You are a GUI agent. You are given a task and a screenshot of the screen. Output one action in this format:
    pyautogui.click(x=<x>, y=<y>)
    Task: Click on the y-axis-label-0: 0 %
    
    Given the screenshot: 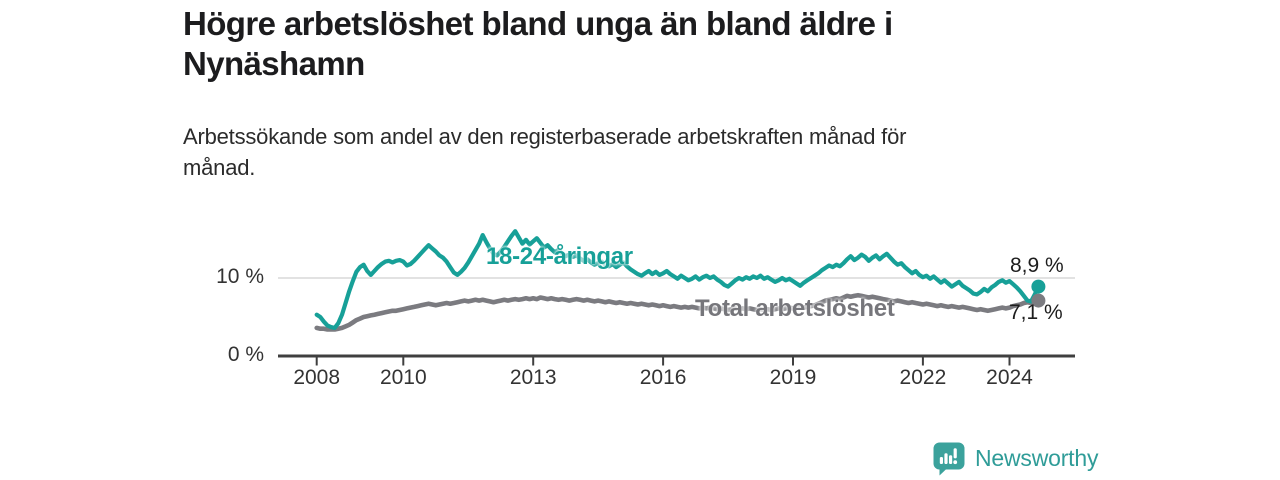 What is the action you would take?
    pyautogui.click(x=245, y=354)
    